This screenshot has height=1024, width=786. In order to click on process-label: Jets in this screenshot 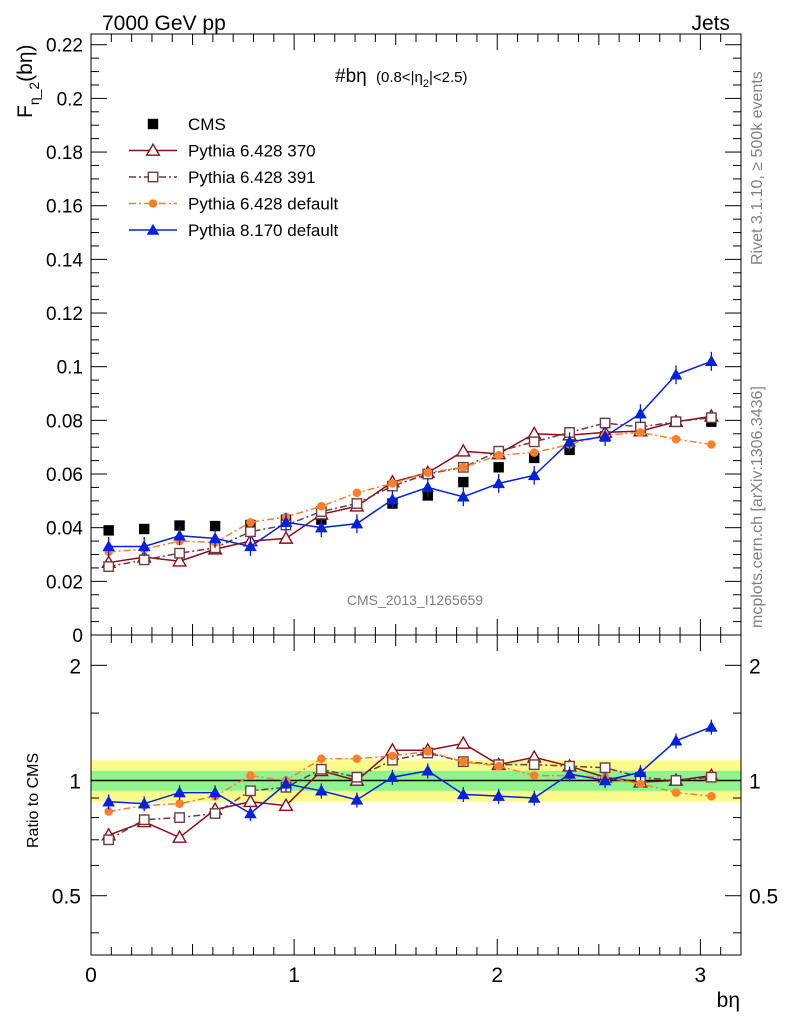, I will do `click(710, 23)`.